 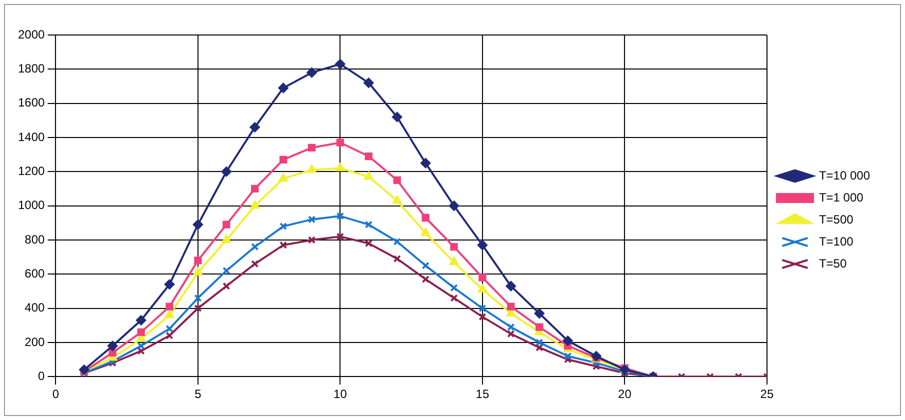 I want to click on legend-label: T=1 000, so click(x=841, y=197).